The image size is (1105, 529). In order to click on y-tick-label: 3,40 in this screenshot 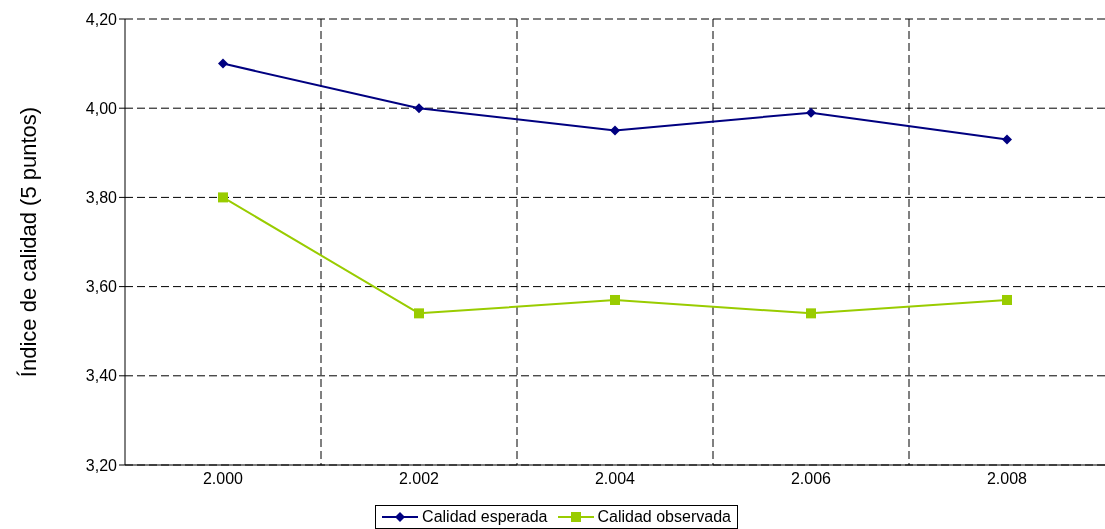, I will do `click(101, 376)`.